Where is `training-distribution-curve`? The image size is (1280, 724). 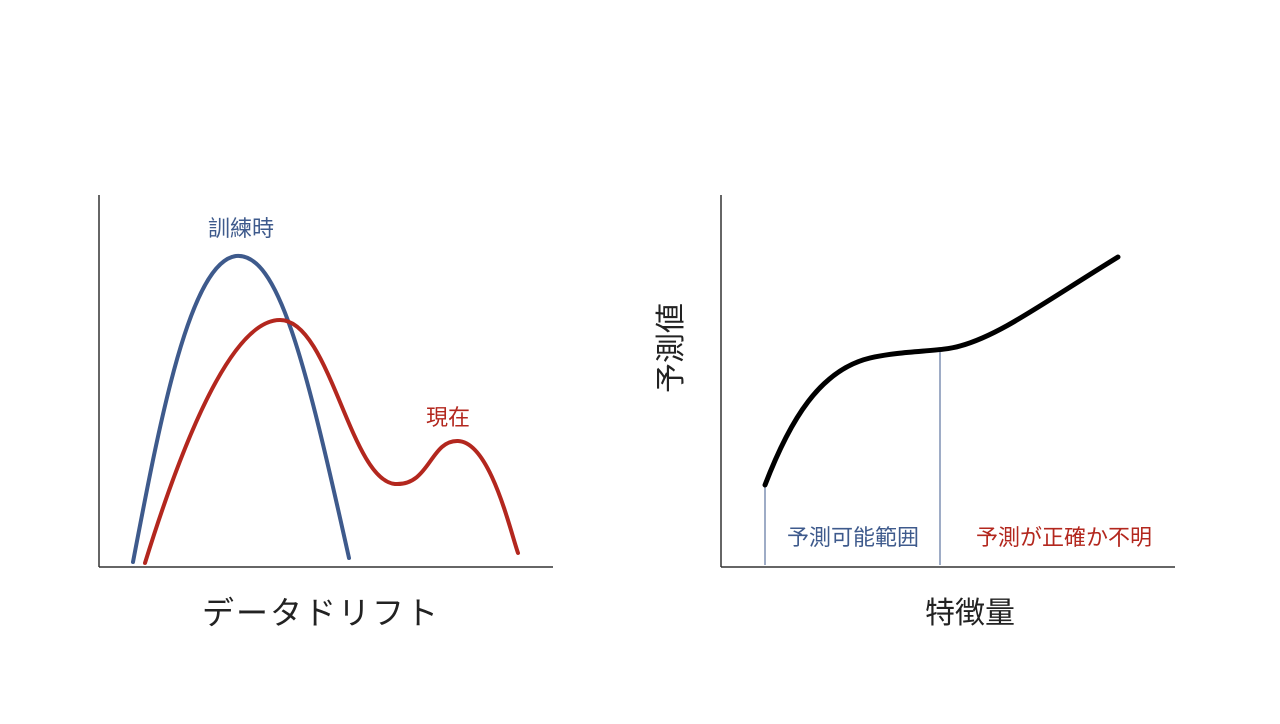 training-distribution-curve is located at coordinates (241, 408).